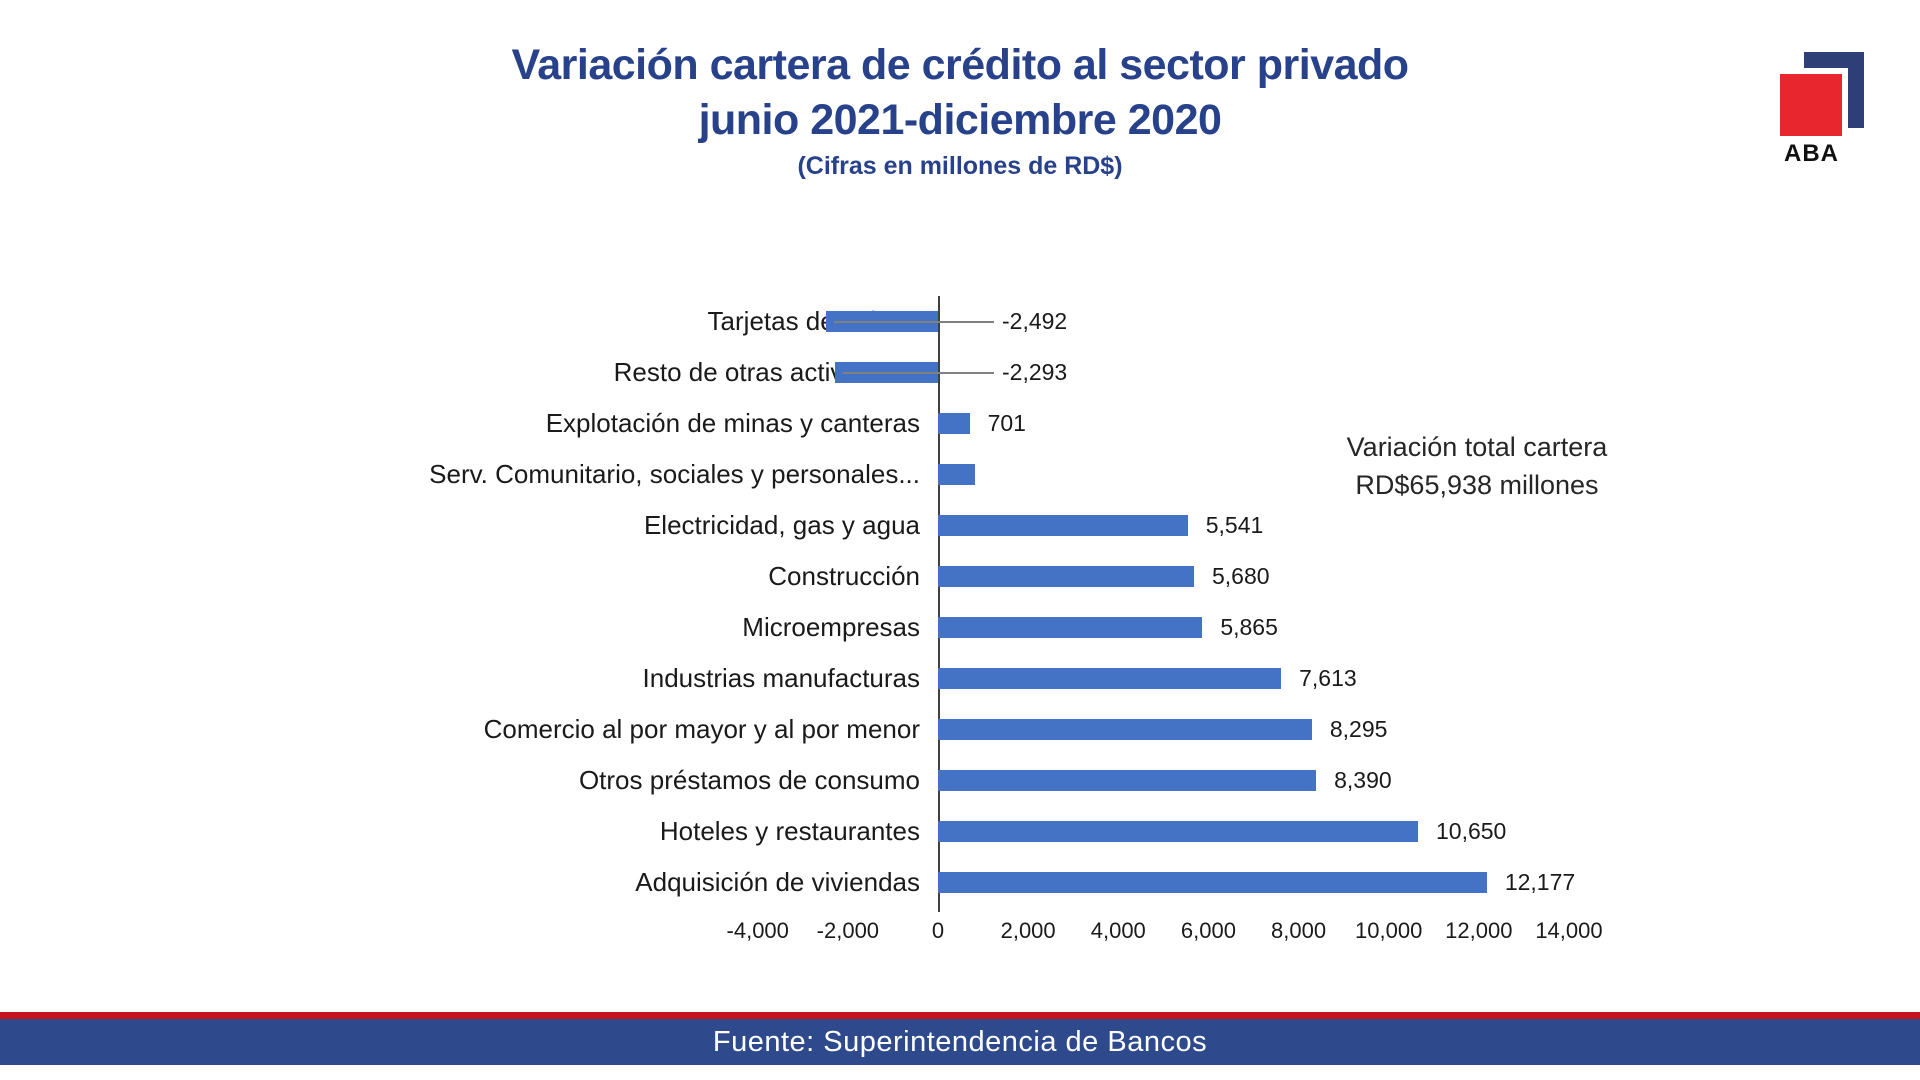  Describe the element at coordinates (960, 1015) in the screenshot. I see `footer-red-stripe` at that location.